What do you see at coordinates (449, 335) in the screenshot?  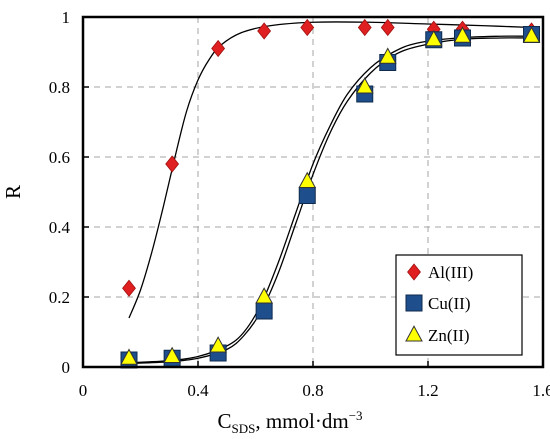 I see `legend-label: Zn(II)` at bounding box center [449, 335].